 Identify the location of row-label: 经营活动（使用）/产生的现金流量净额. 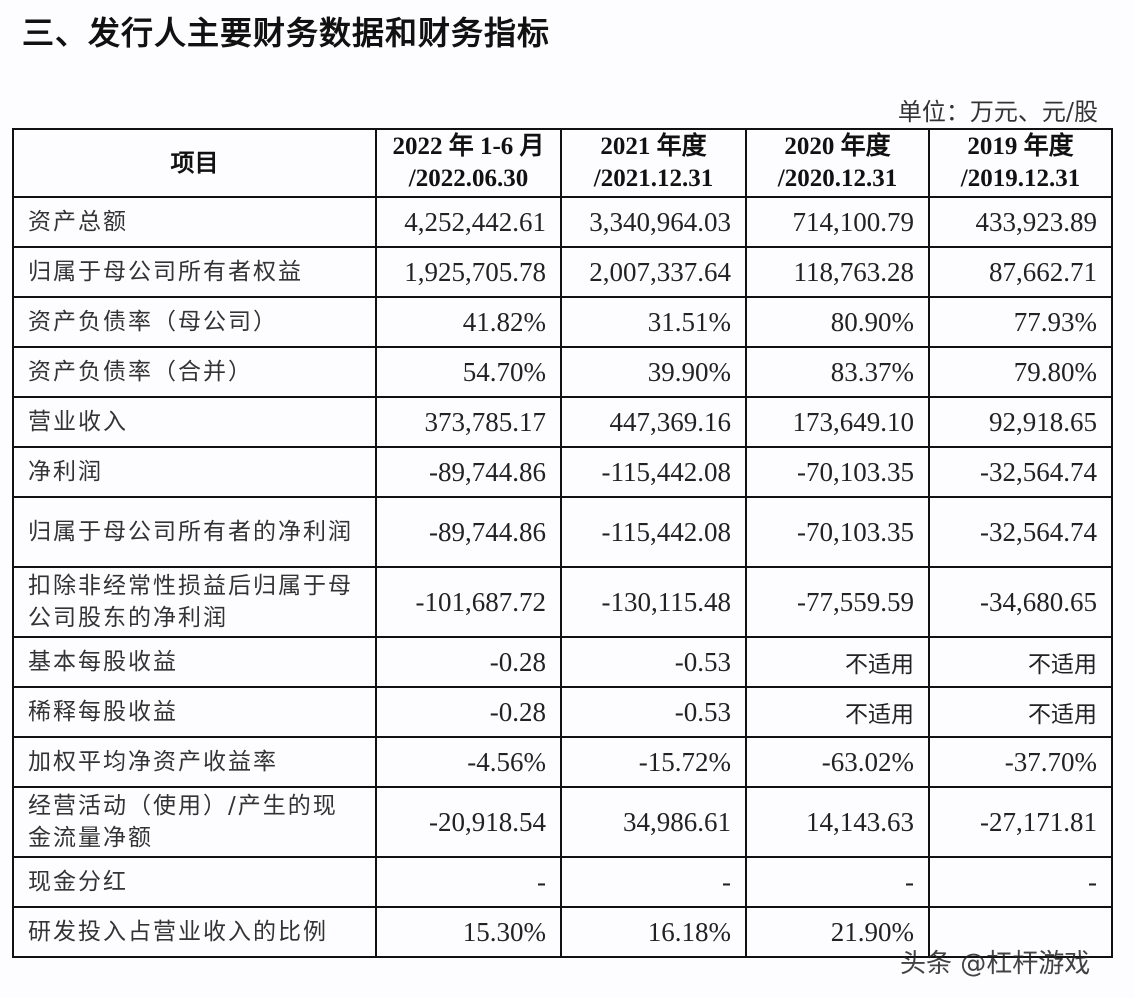
(194, 822).